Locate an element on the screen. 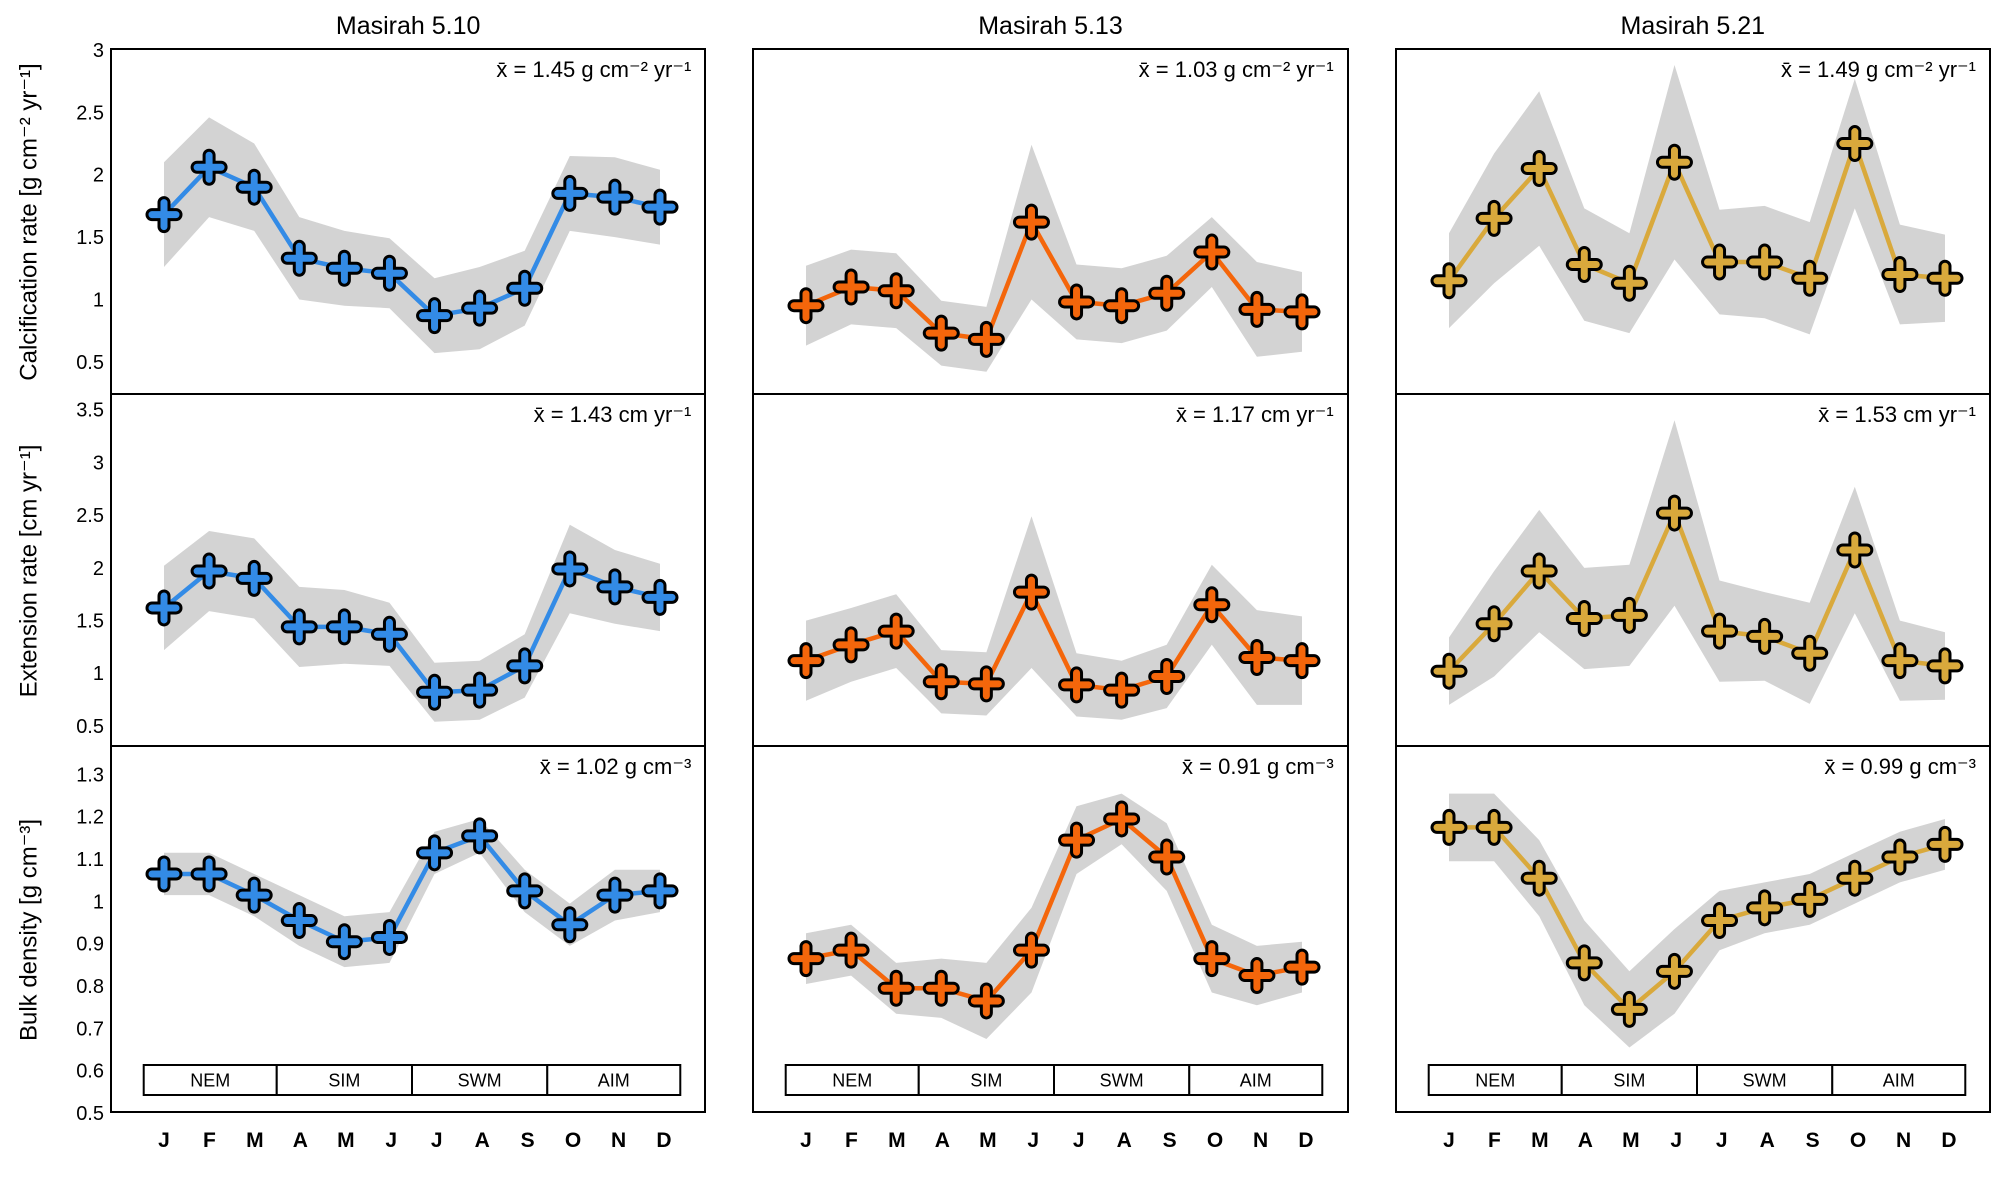 The height and width of the screenshot is (1184, 2009). column-title: Masirah 5.21 is located at coordinates (1693, 26).